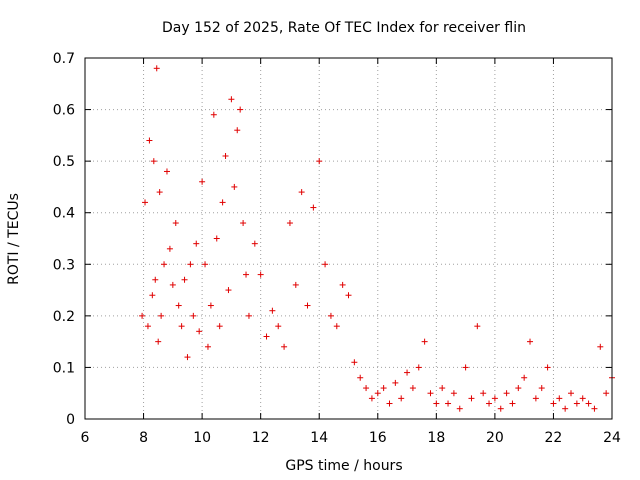 The image size is (640, 480). Describe the element at coordinates (554, 438) in the screenshot. I see `x-tick-label: 22` at that location.